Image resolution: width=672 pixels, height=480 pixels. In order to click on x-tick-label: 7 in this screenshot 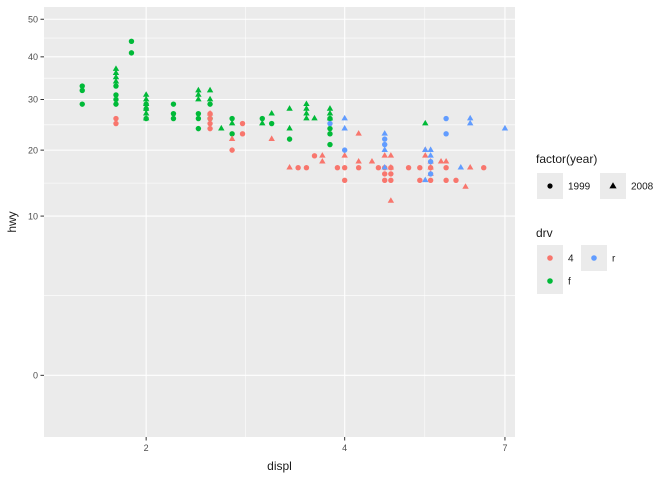, I will do `click(504, 448)`.